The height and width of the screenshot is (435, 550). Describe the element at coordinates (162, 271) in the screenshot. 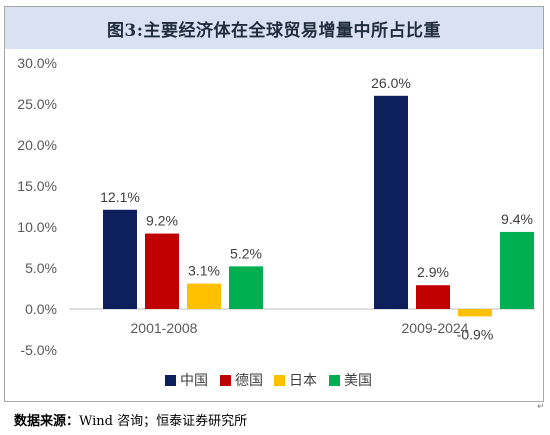

I see `bar-德国-2001-2008` at that location.